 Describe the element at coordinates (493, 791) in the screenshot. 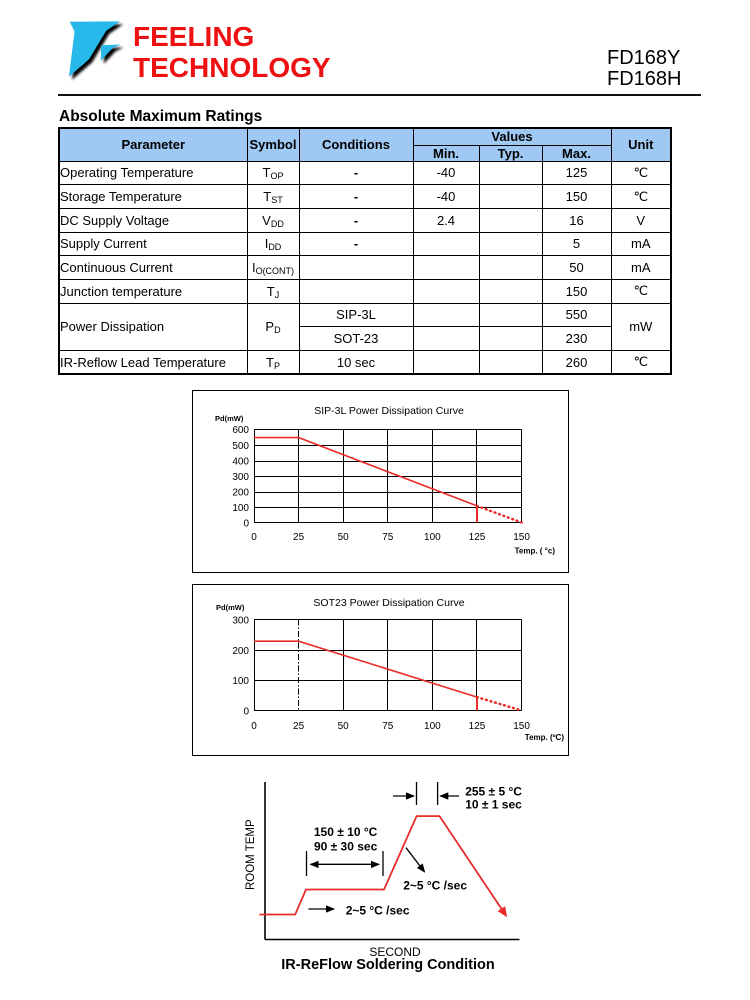

I see `svg-text: 255 ± 5 °C` at that location.